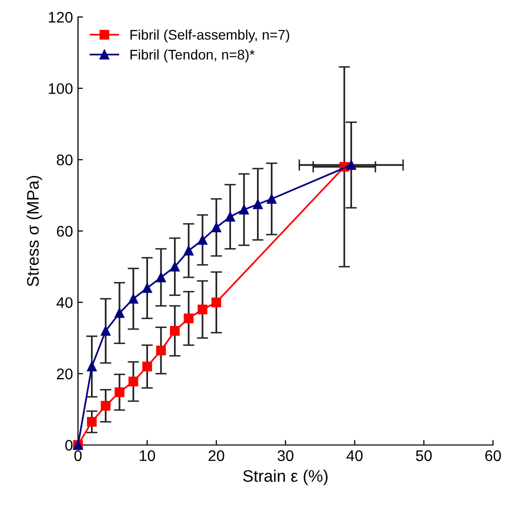 Image resolution: width=512 pixels, height=508 pixels. Describe the element at coordinates (192, 55) in the screenshot. I see `legend-label: Fibril (Tendon, n=8)*` at that location.